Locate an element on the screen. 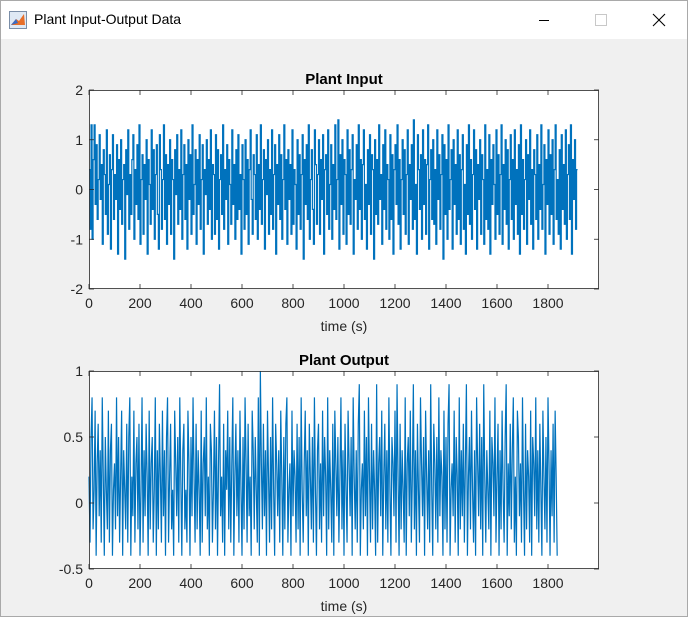 This screenshot has height=617, width=688. plant-input-xtick-label: 1000 is located at coordinates (343, 303).